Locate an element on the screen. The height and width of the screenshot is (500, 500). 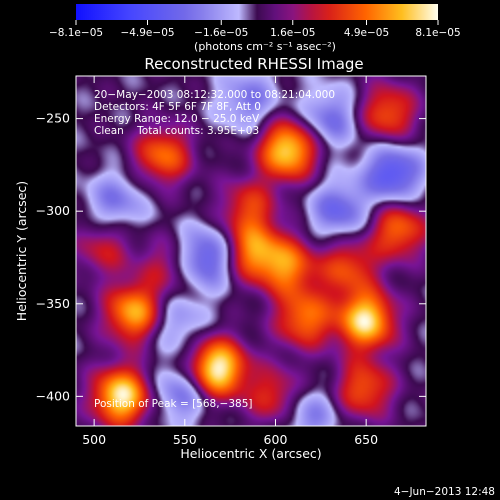
annotation-detectors: Detectors: 4F 5F 6F 7F 8F, Att 0 is located at coordinates (177, 107).